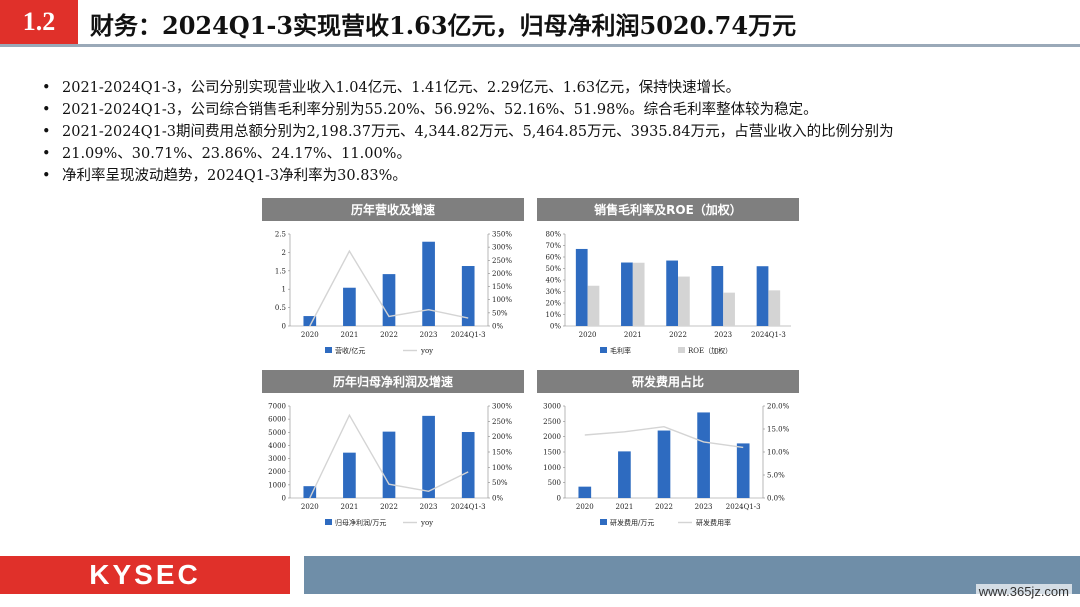 Image resolution: width=1080 pixels, height=607 pixels. What do you see at coordinates (552, 422) in the screenshot?
I see `y-tick-label-left: 2500` at bounding box center [552, 422].